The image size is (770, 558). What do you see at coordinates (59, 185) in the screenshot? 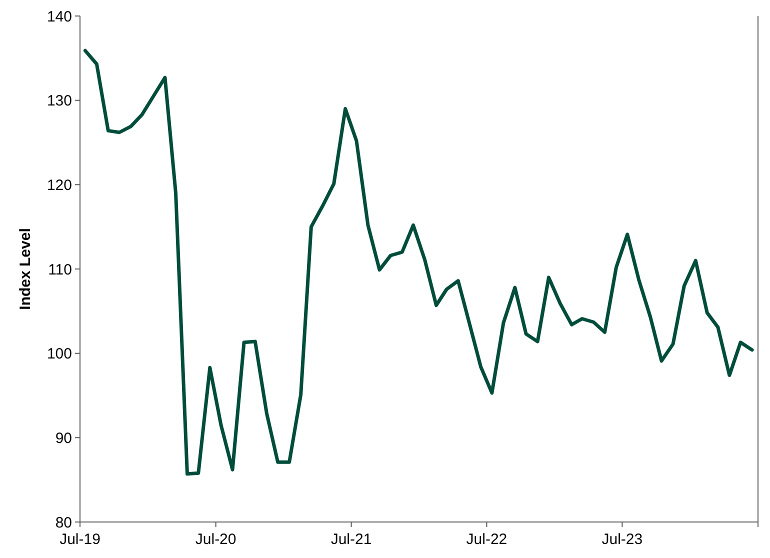
I see `y-tick-label: 120` at bounding box center [59, 185].